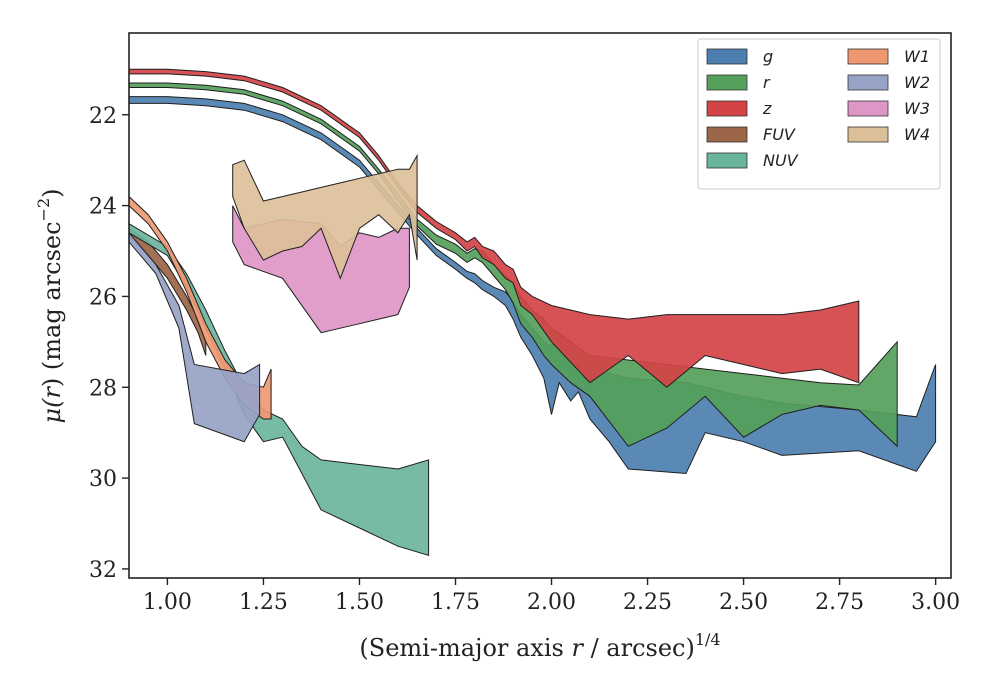 This screenshot has height=700, width=1000. What do you see at coordinates (917, 82) in the screenshot?
I see `legend-label-w2: W2` at bounding box center [917, 82].